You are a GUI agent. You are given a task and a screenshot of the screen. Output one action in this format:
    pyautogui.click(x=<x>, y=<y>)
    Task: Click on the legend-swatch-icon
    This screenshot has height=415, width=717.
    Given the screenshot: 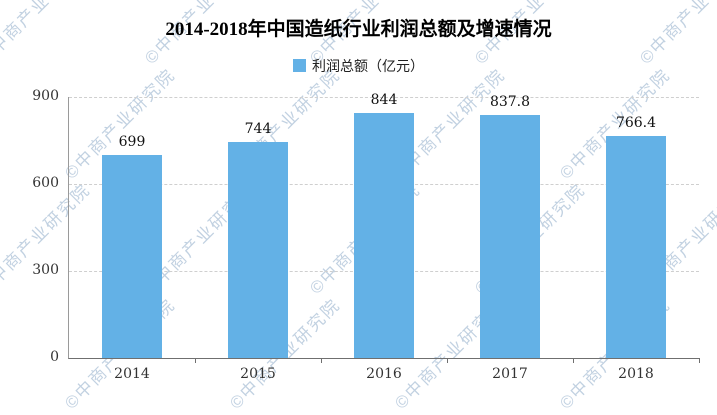 What is the action you would take?
    pyautogui.click(x=299, y=65)
    